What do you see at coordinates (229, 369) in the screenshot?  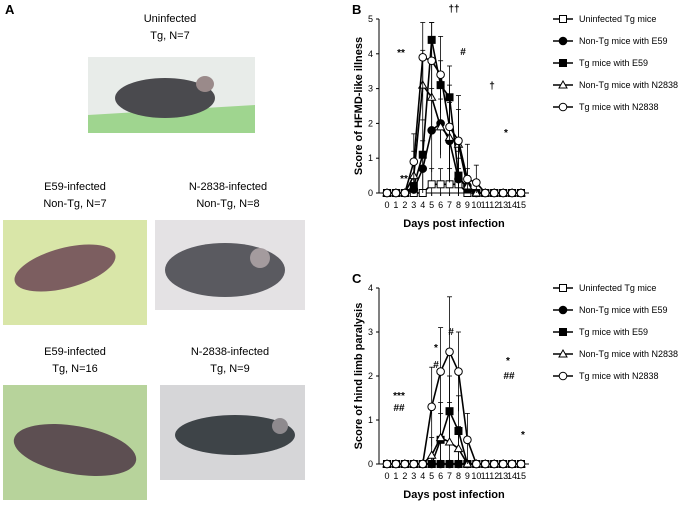 I see `photo-group: Tg, N=9` at bounding box center [229, 369].